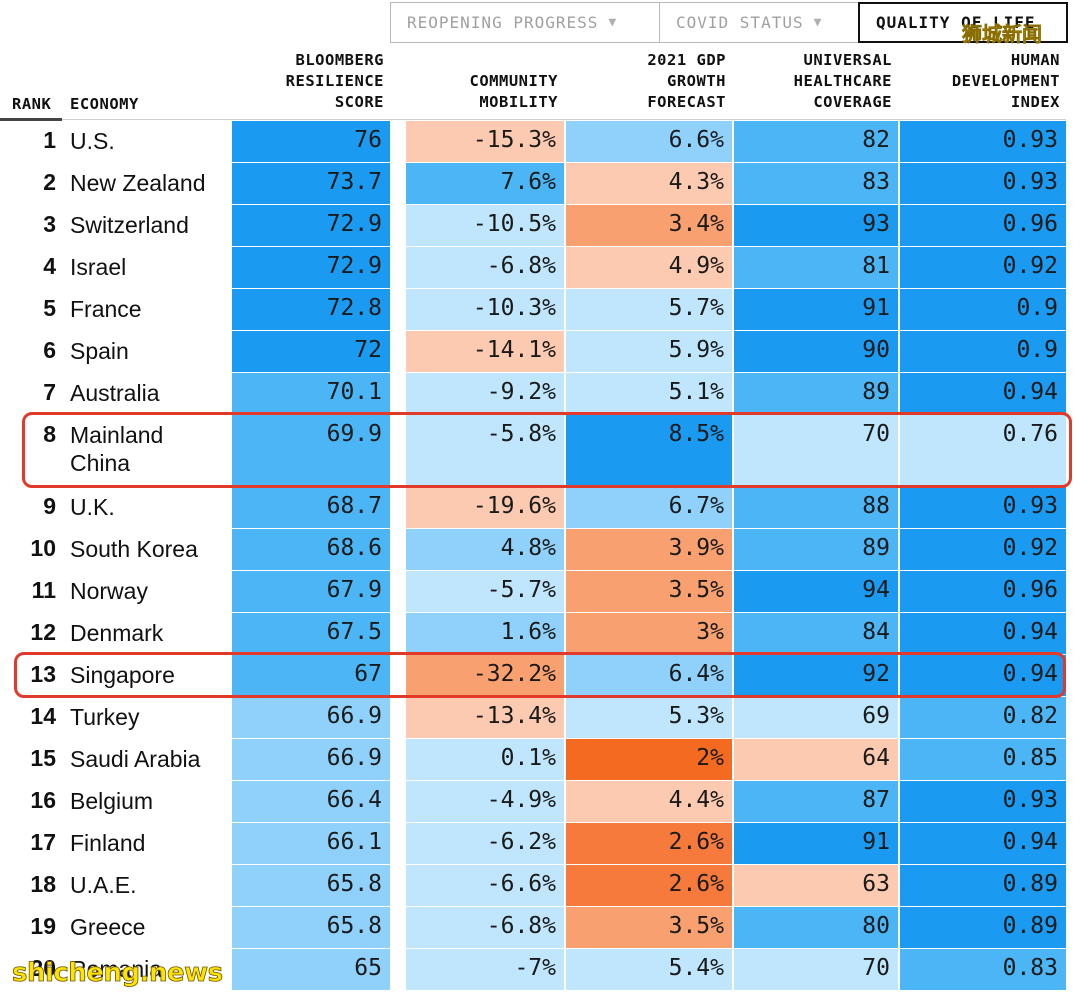 This screenshot has width=1080, height=996. I want to click on community-mobility-cell: -13.4%, so click(485, 717).